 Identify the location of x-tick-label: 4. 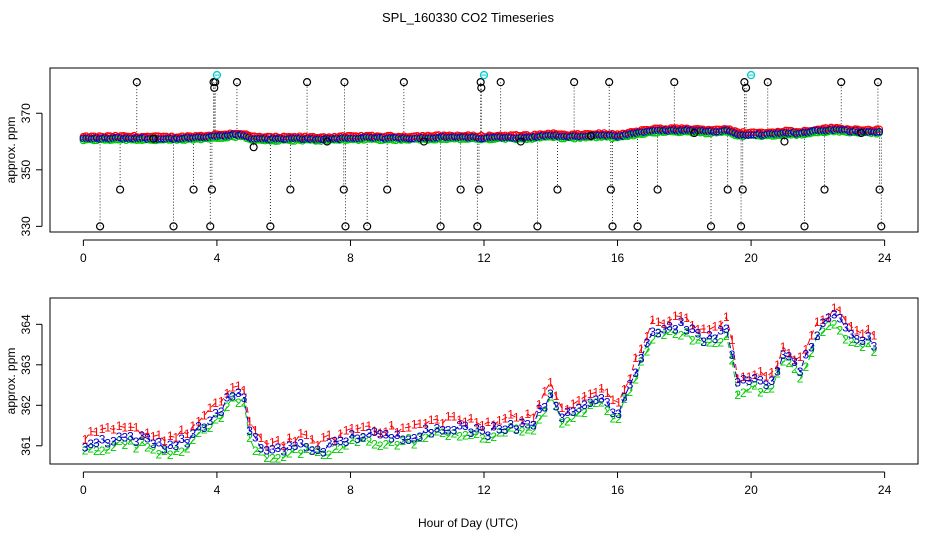
(217, 490).